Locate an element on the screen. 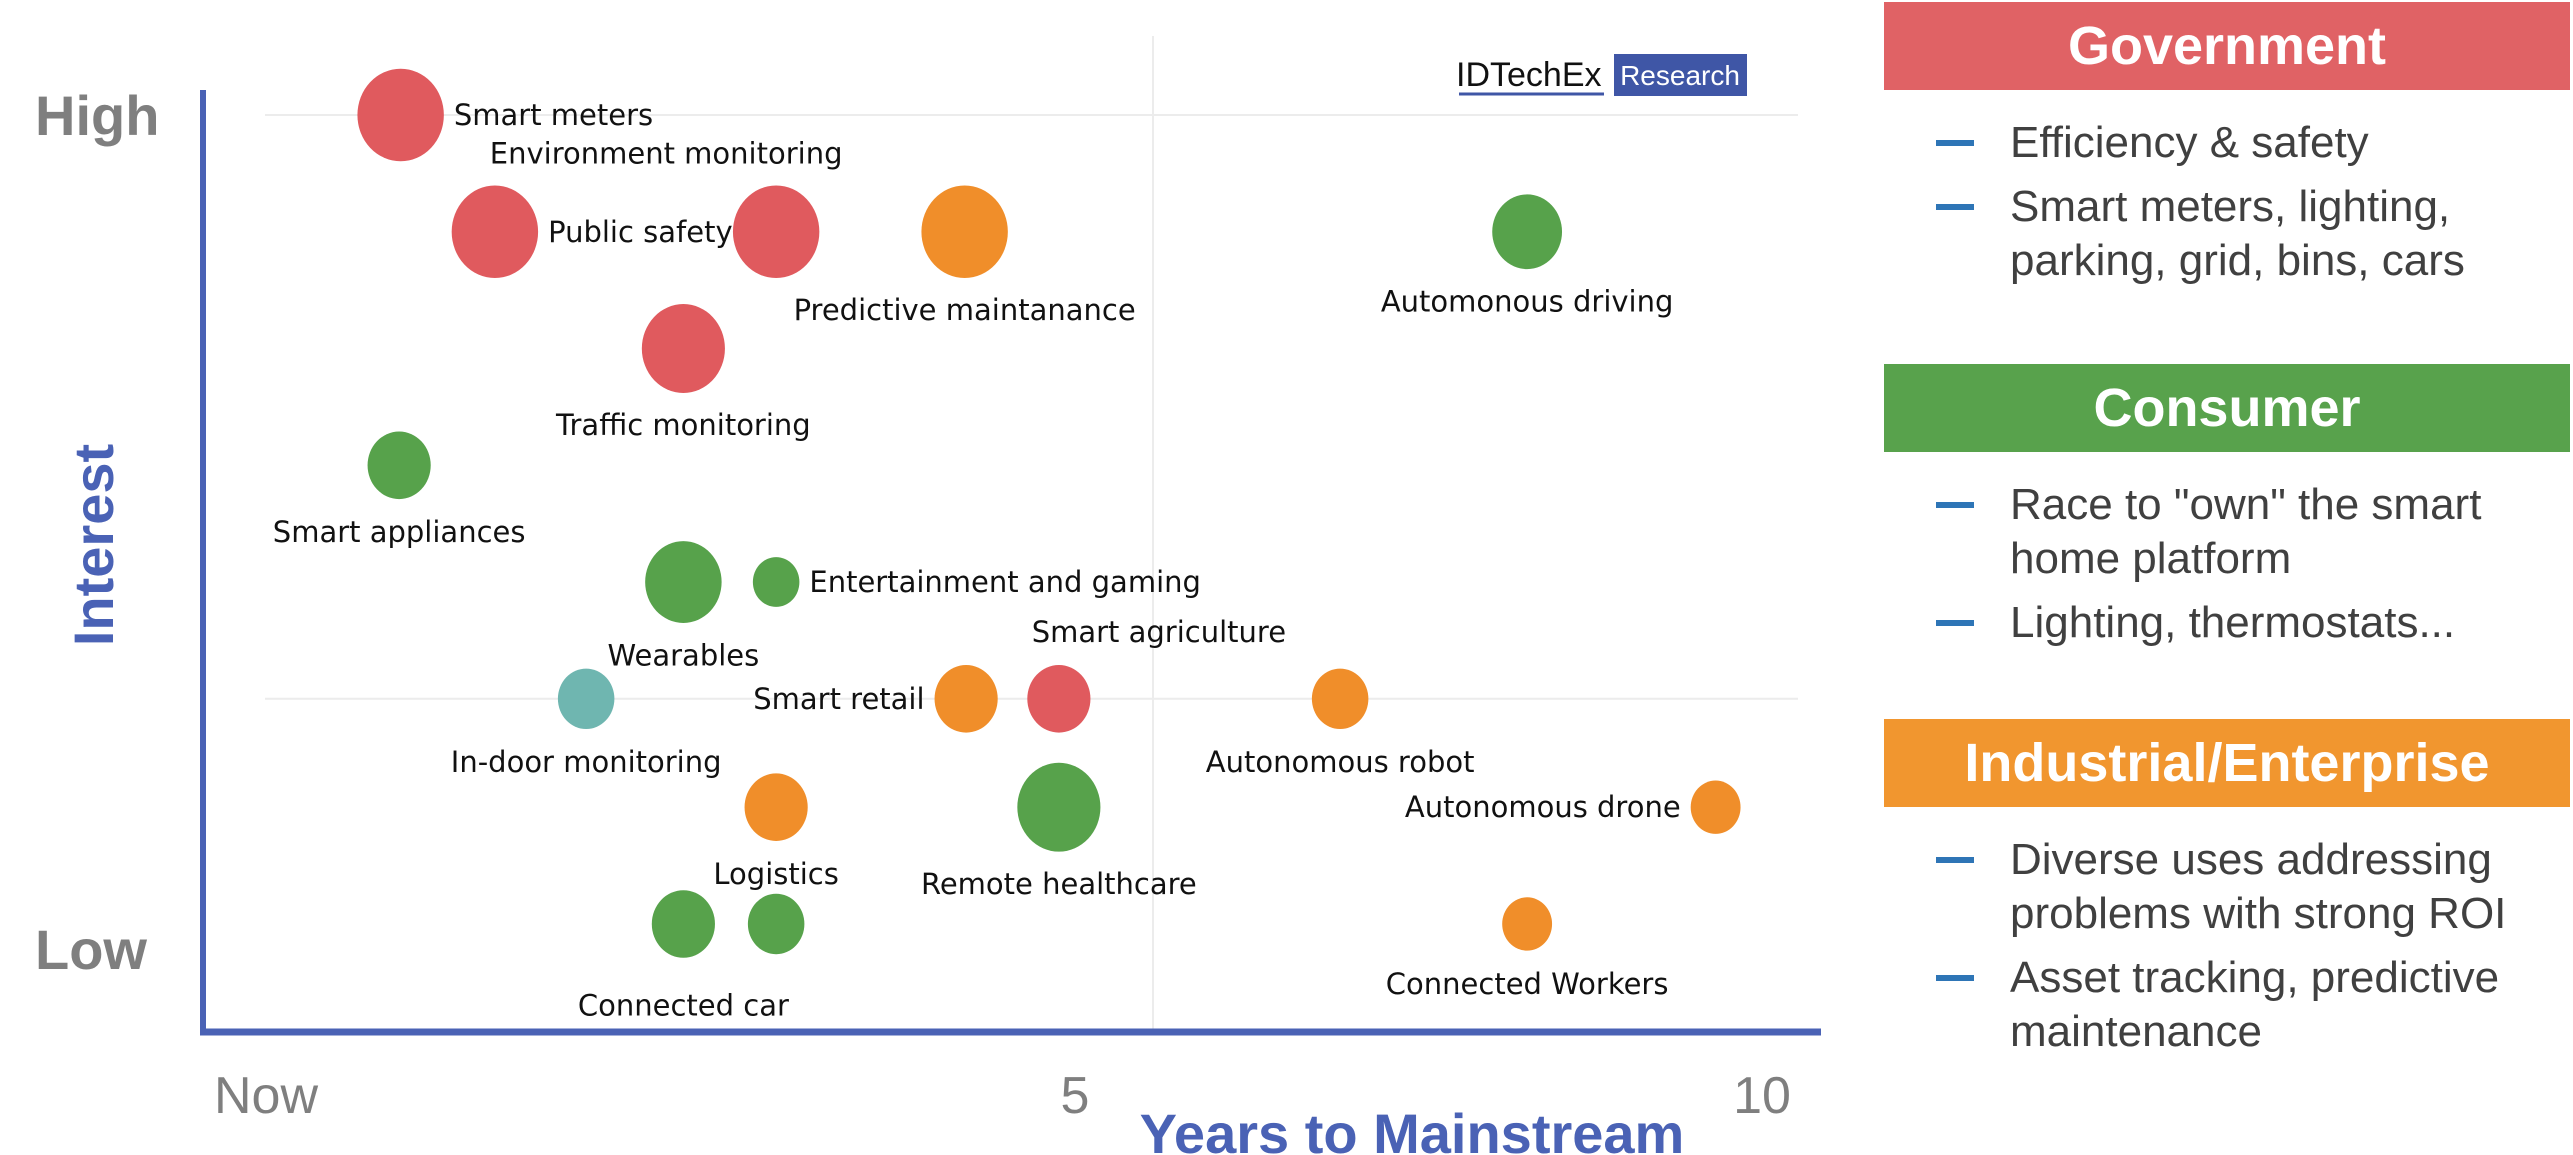 Image resolution: width=2573 pixels, height=1155 pixels. bullet-item: Asset tracking, predictive maintenance is located at coordinates (2227, 1005).